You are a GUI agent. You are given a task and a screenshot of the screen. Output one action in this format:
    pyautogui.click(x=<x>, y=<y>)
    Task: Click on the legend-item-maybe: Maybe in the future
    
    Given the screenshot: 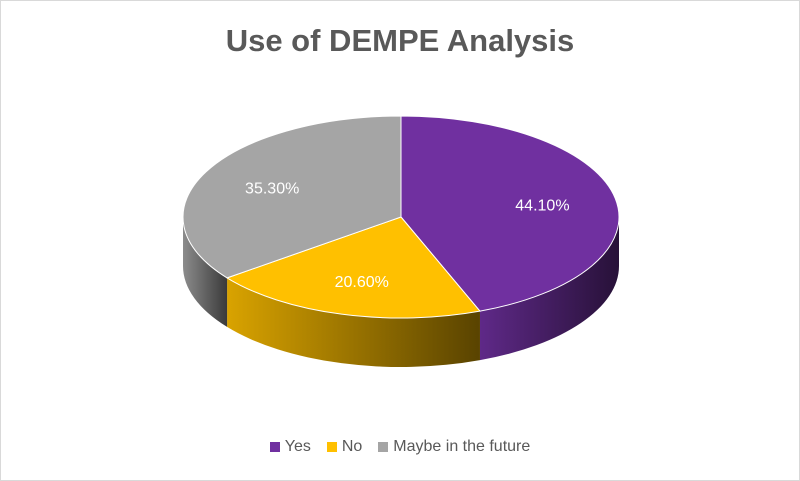 What is the action you would take?
    pyautogui.click(x=454, y=447)
    